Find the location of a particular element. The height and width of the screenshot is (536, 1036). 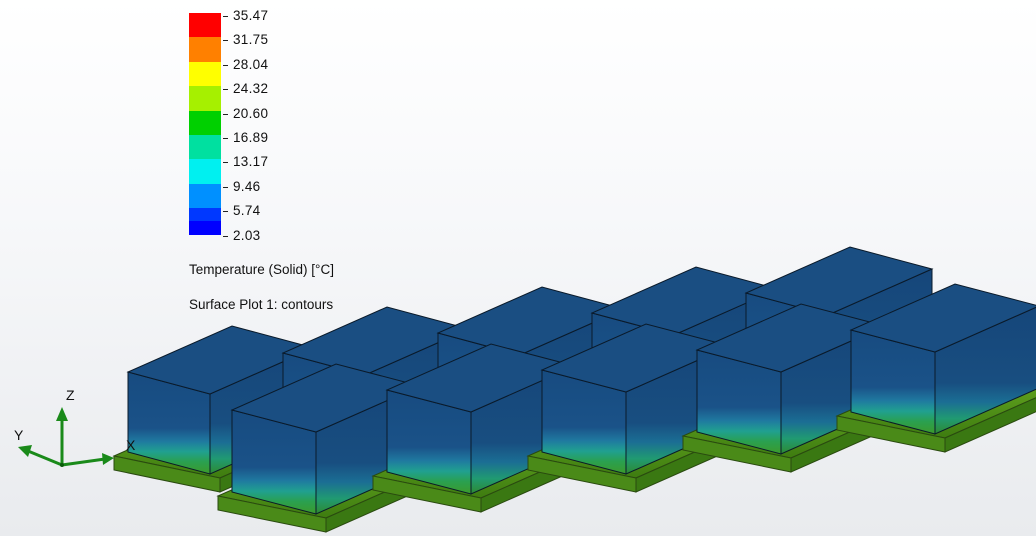

legend-value: 2.03 is located at coordinates (247, 235).